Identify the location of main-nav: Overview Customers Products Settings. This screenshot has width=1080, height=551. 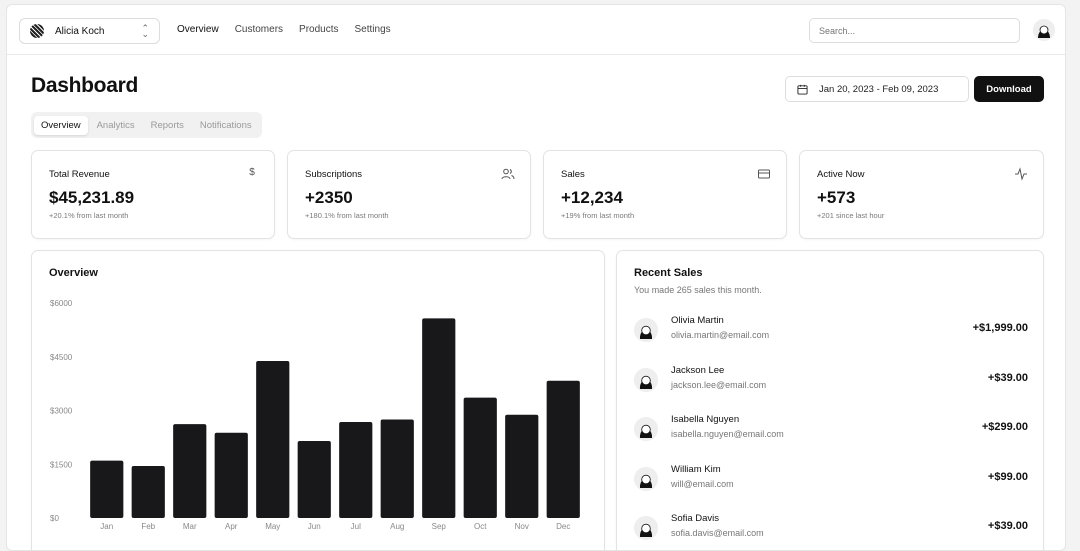
(284, 29).